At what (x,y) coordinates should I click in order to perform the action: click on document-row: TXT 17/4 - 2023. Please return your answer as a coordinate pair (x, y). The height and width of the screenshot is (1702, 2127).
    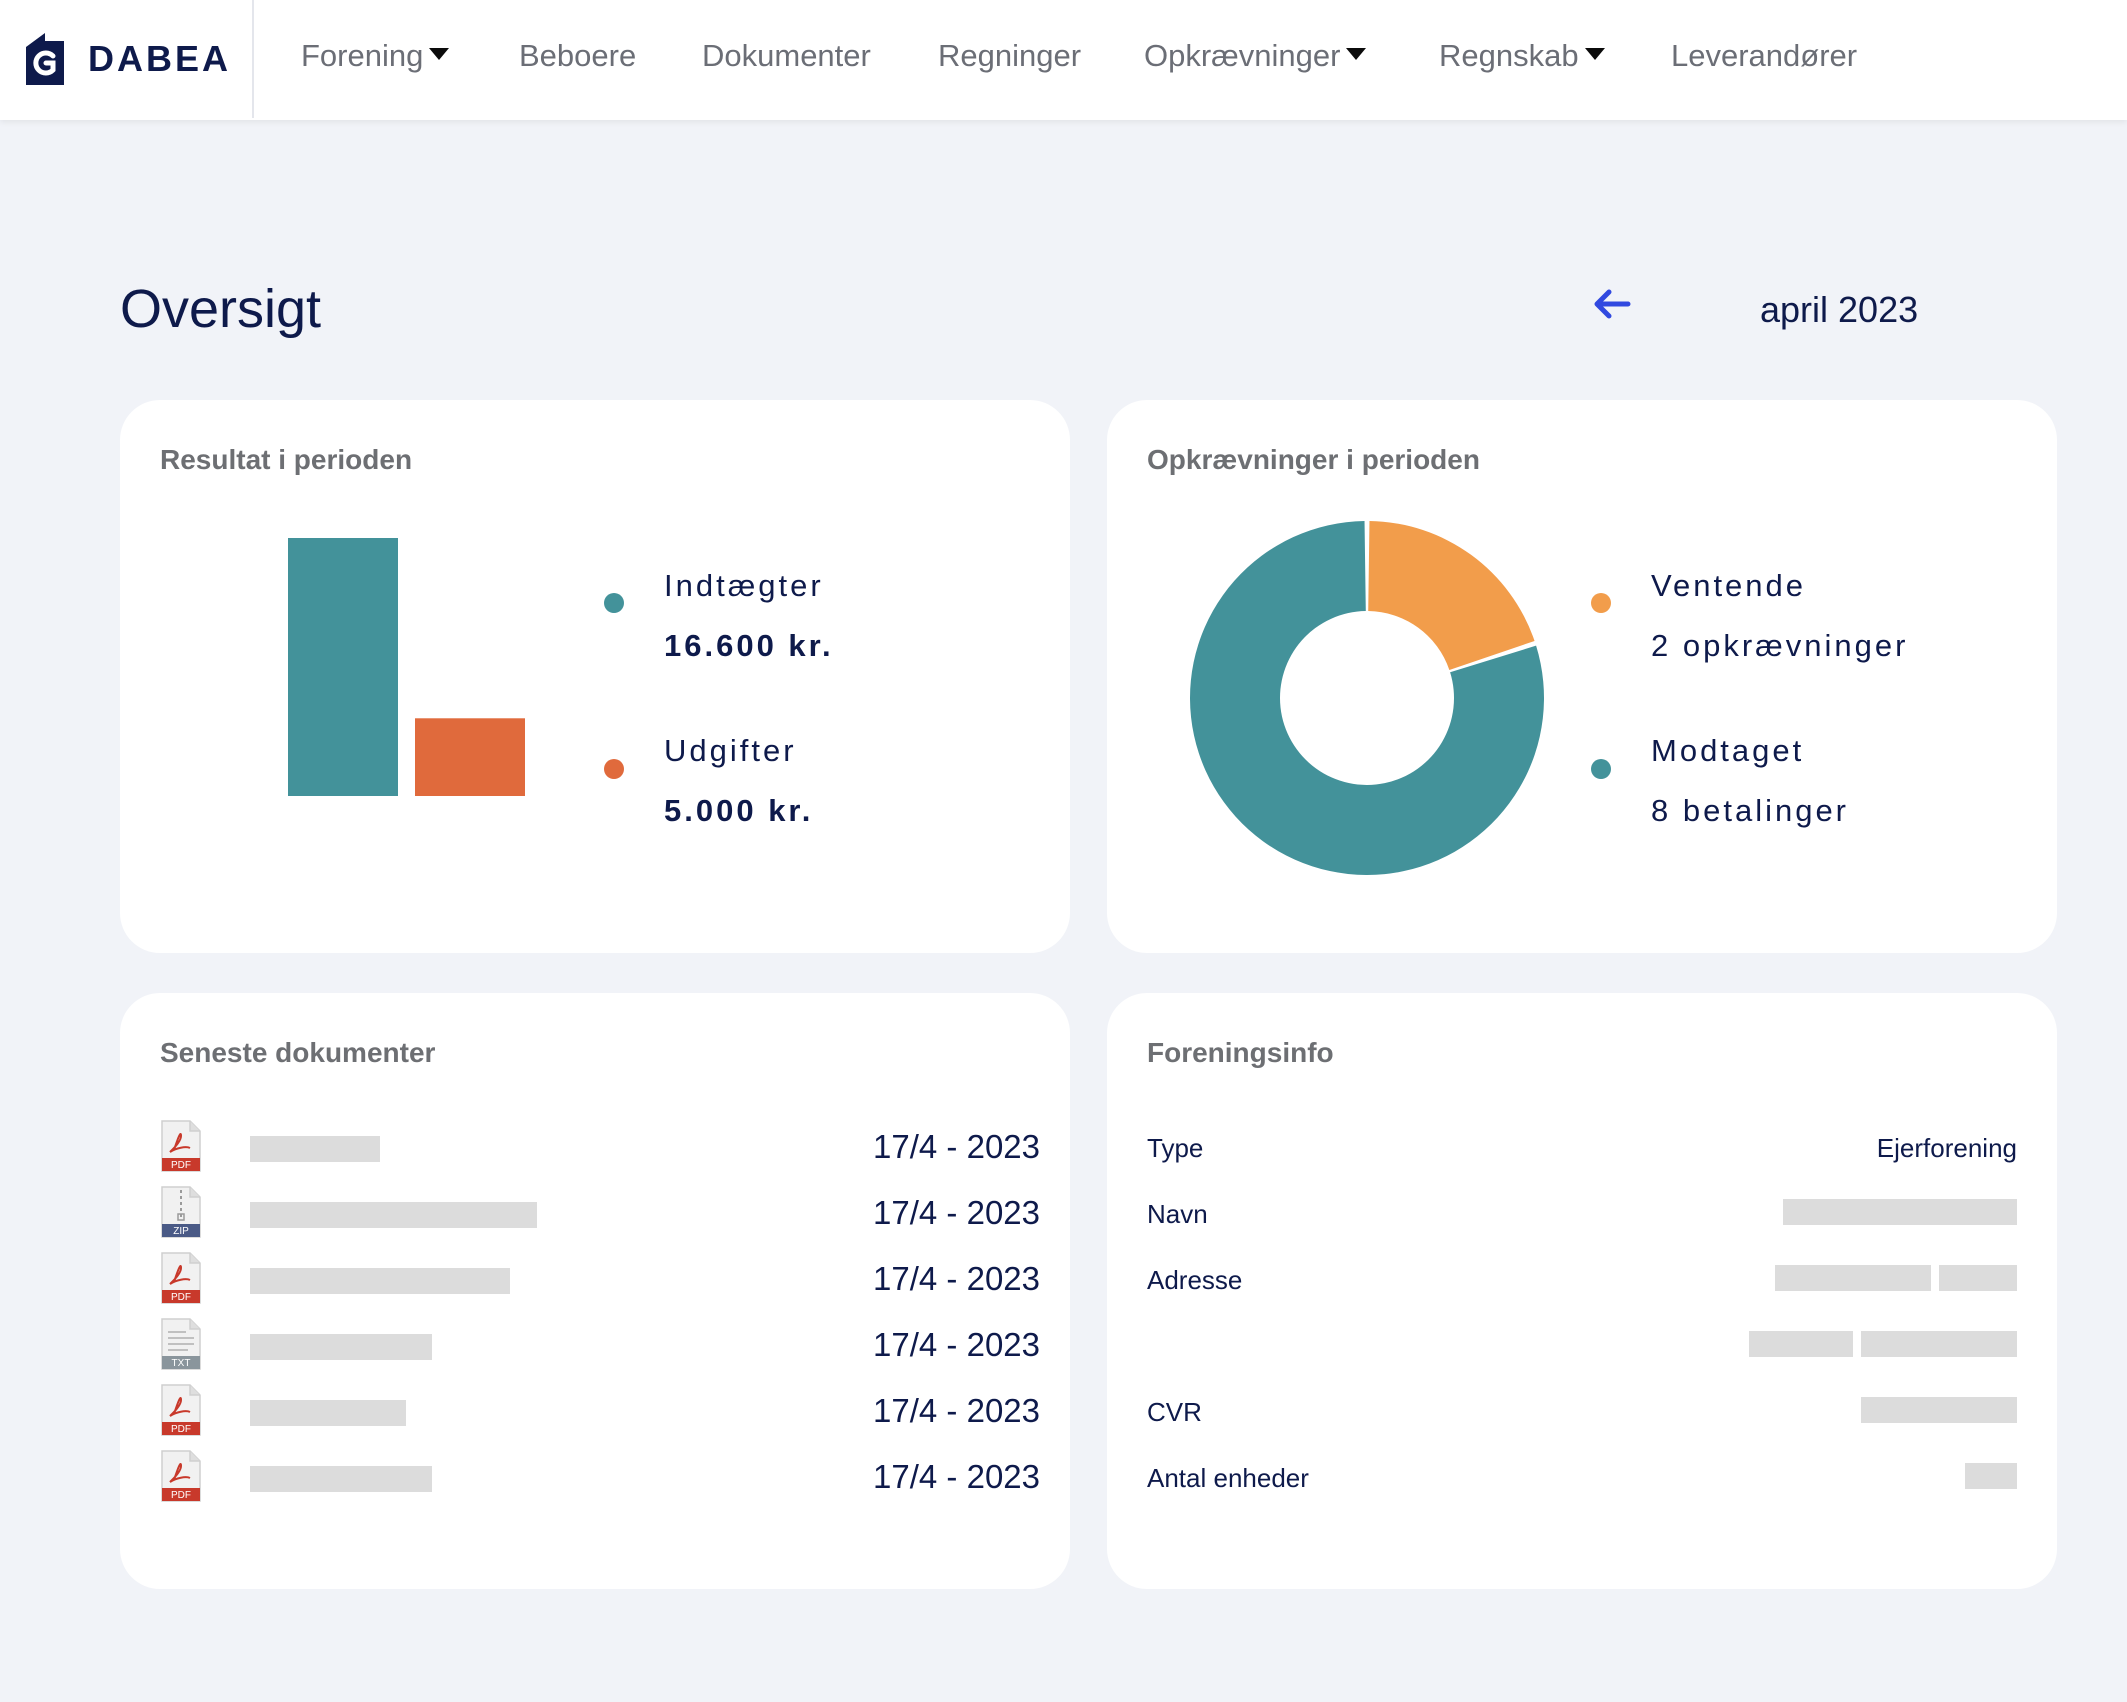
    Looking at the image, I should click on (600, 1346).